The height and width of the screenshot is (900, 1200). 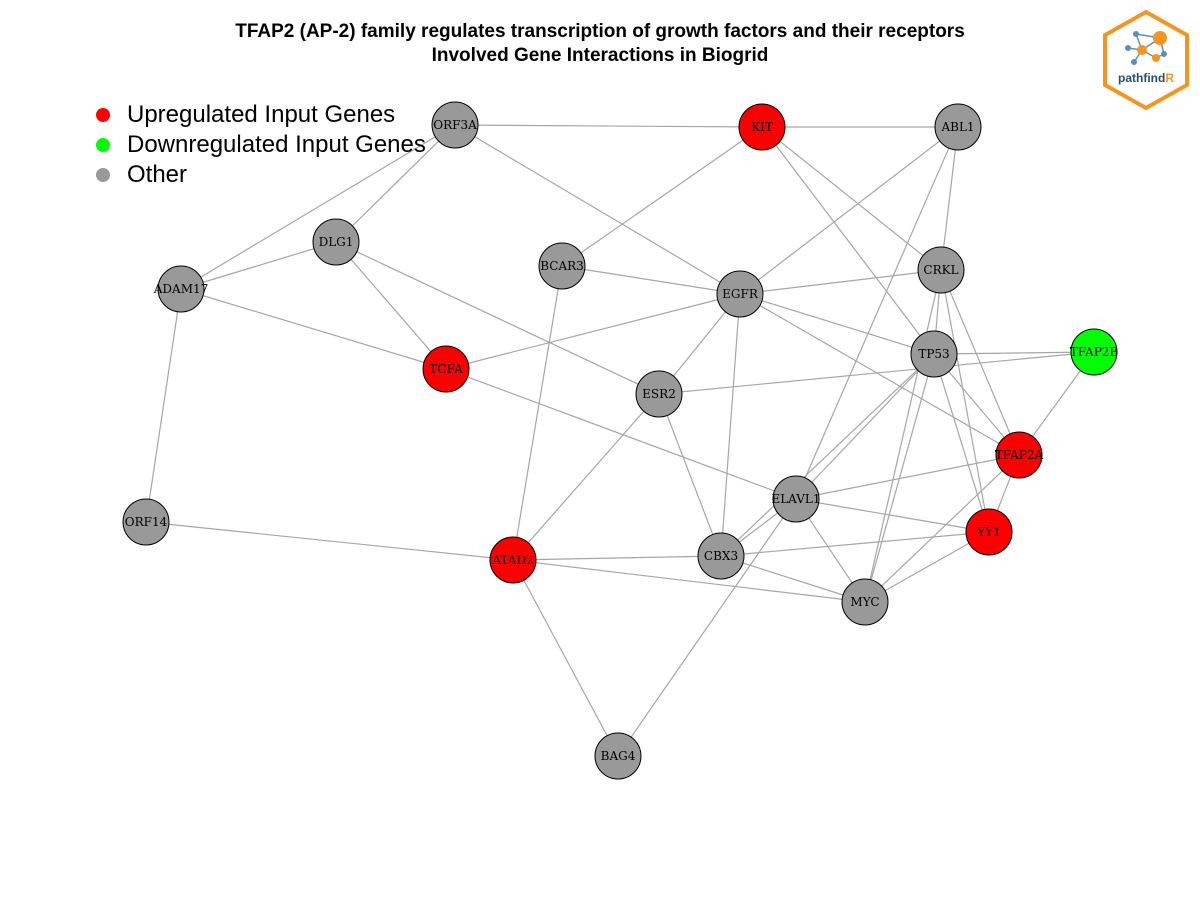 I want to click on node-label: TFAP2A, so click(x=1019, y=455).